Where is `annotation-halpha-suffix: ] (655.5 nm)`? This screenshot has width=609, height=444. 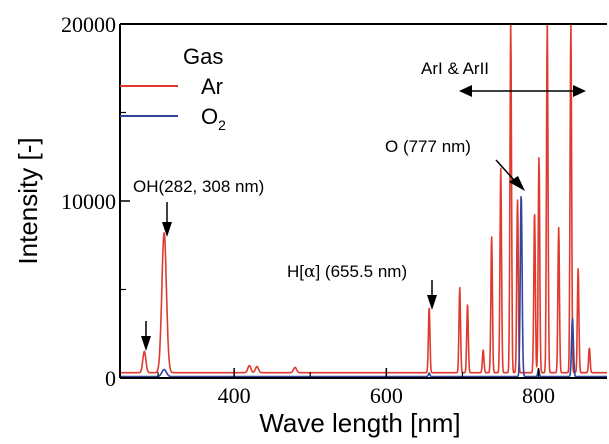
annotation-halpha-suffix: ] (655.5 nm) is located at coordinates (361, 271).